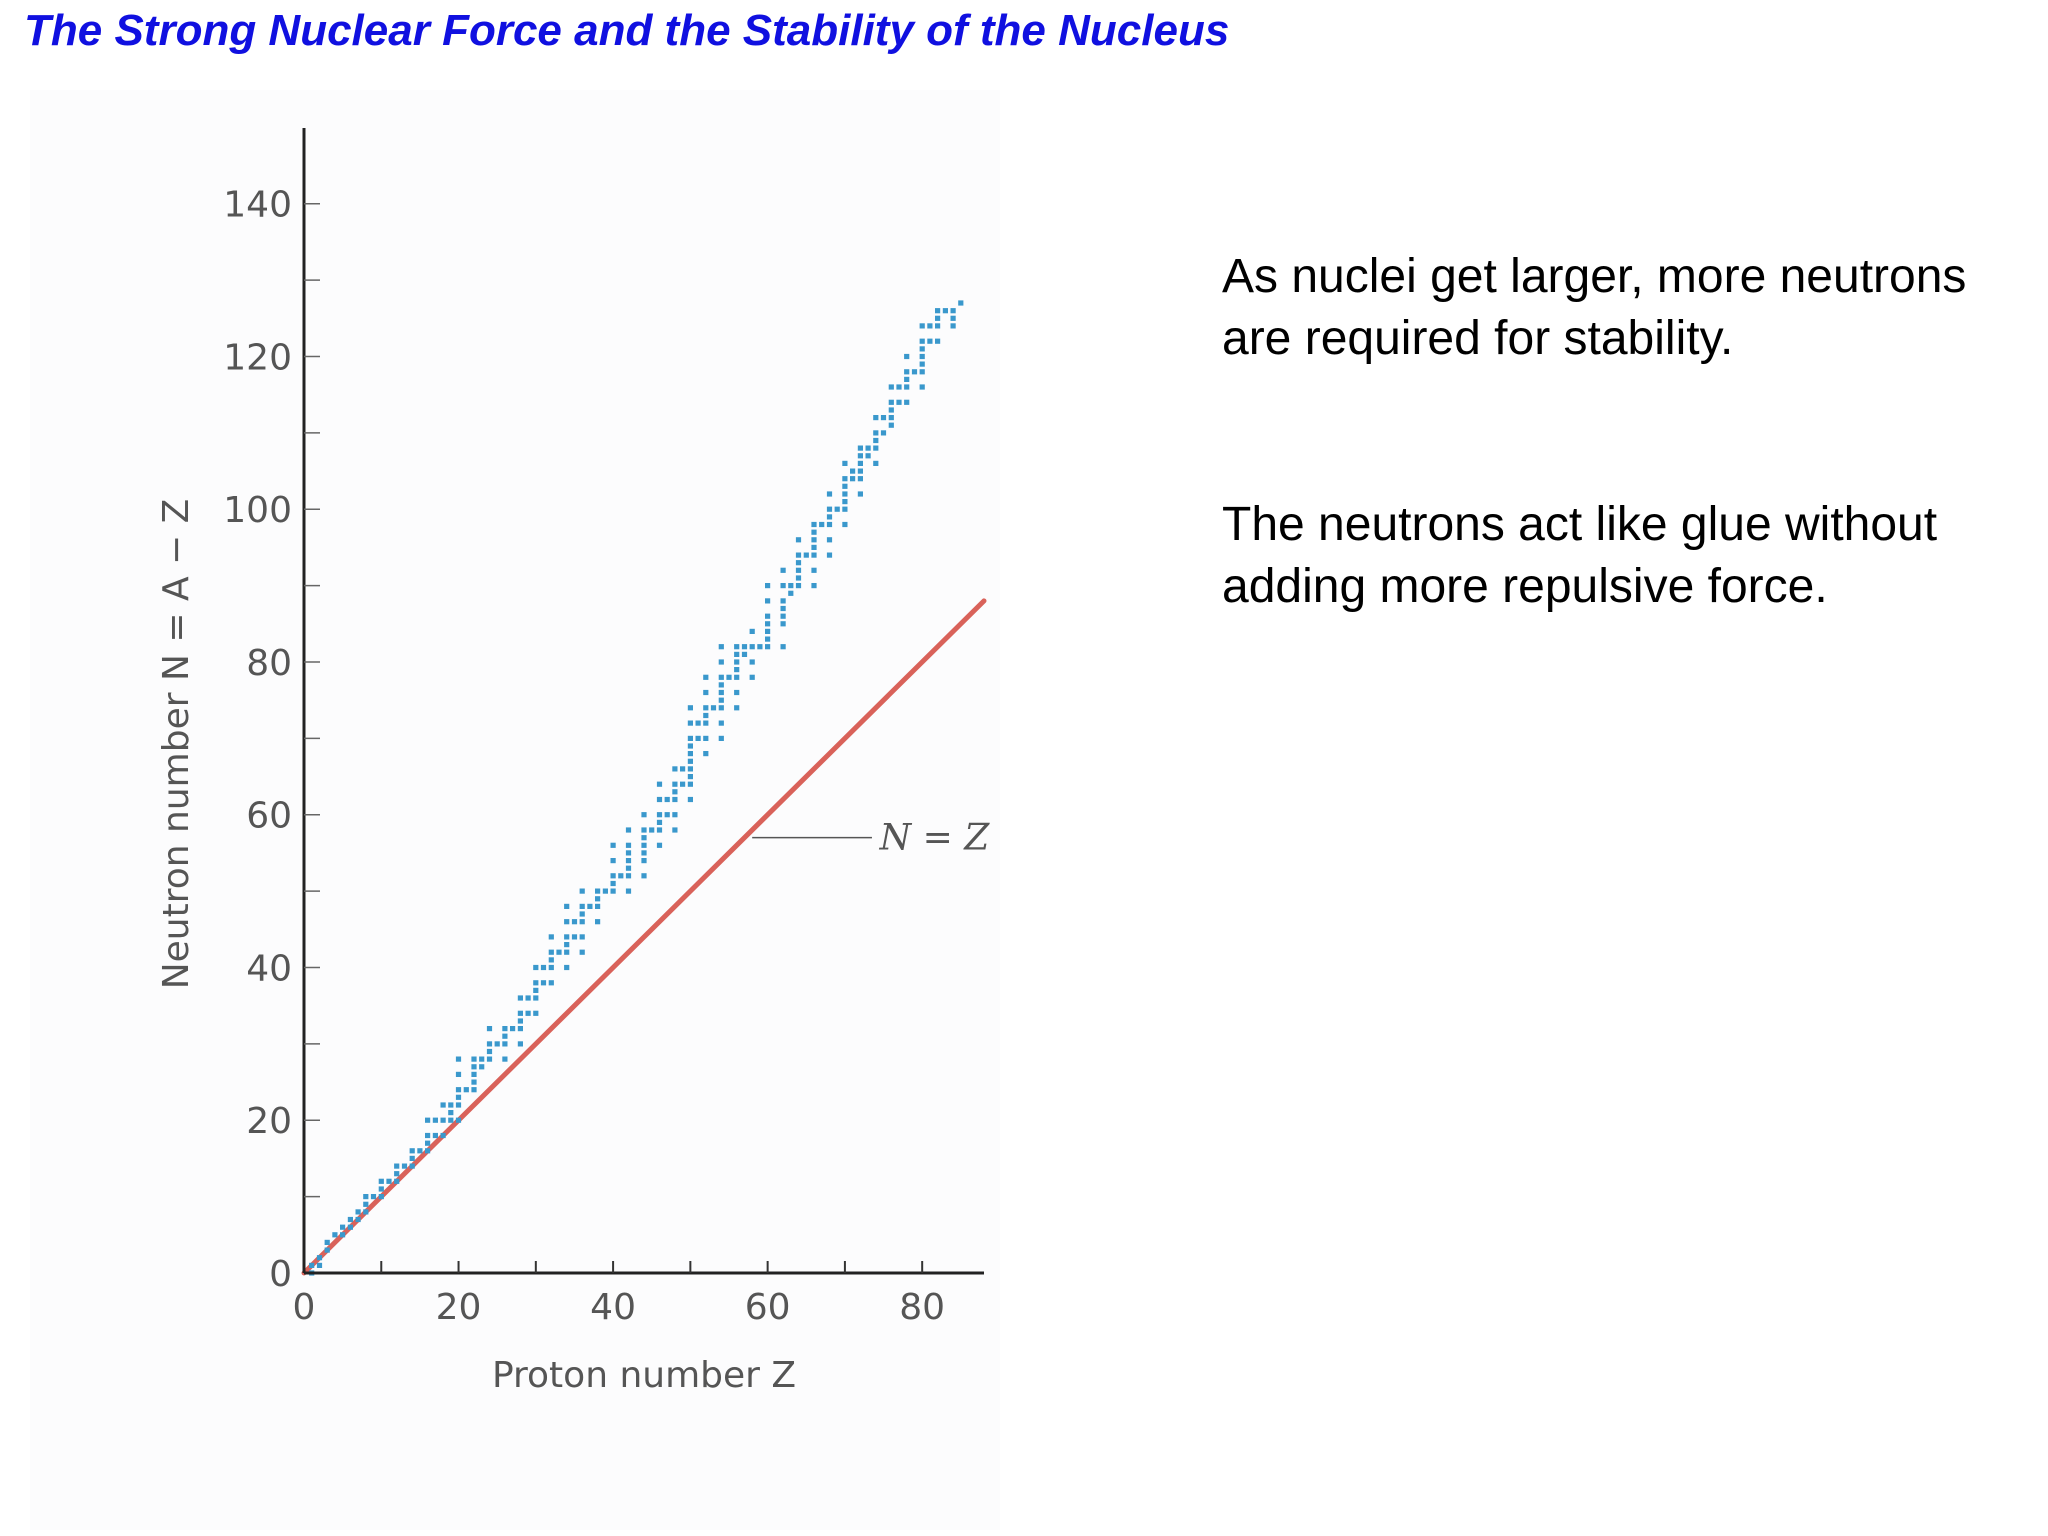 The height and width of the screenshot is (1536, 2048). I want to click on y-tick-label: 40, so click(269, 968).